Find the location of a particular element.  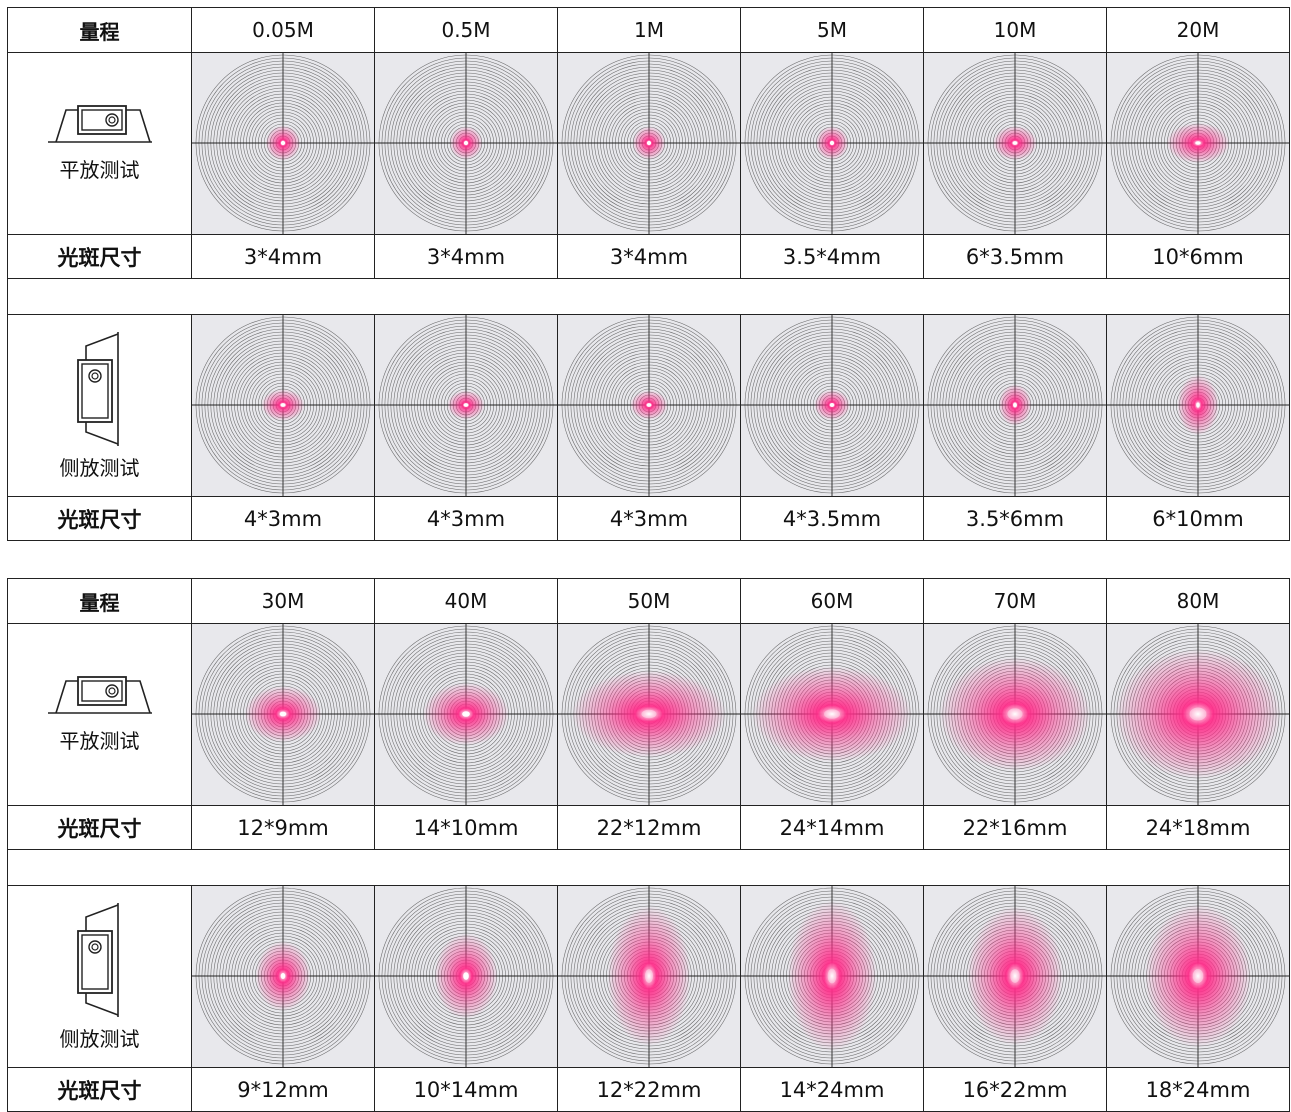

mode-label: 侧放测试 is located at coordinates (99, 468).